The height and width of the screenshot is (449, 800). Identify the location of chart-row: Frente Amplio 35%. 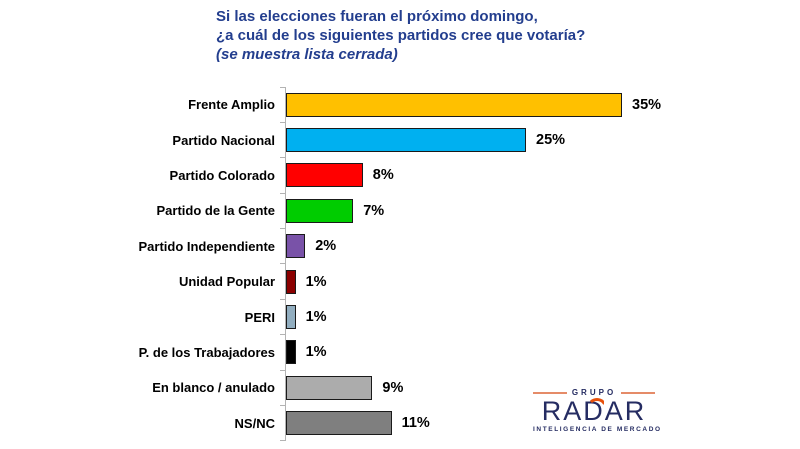
(400, 104).